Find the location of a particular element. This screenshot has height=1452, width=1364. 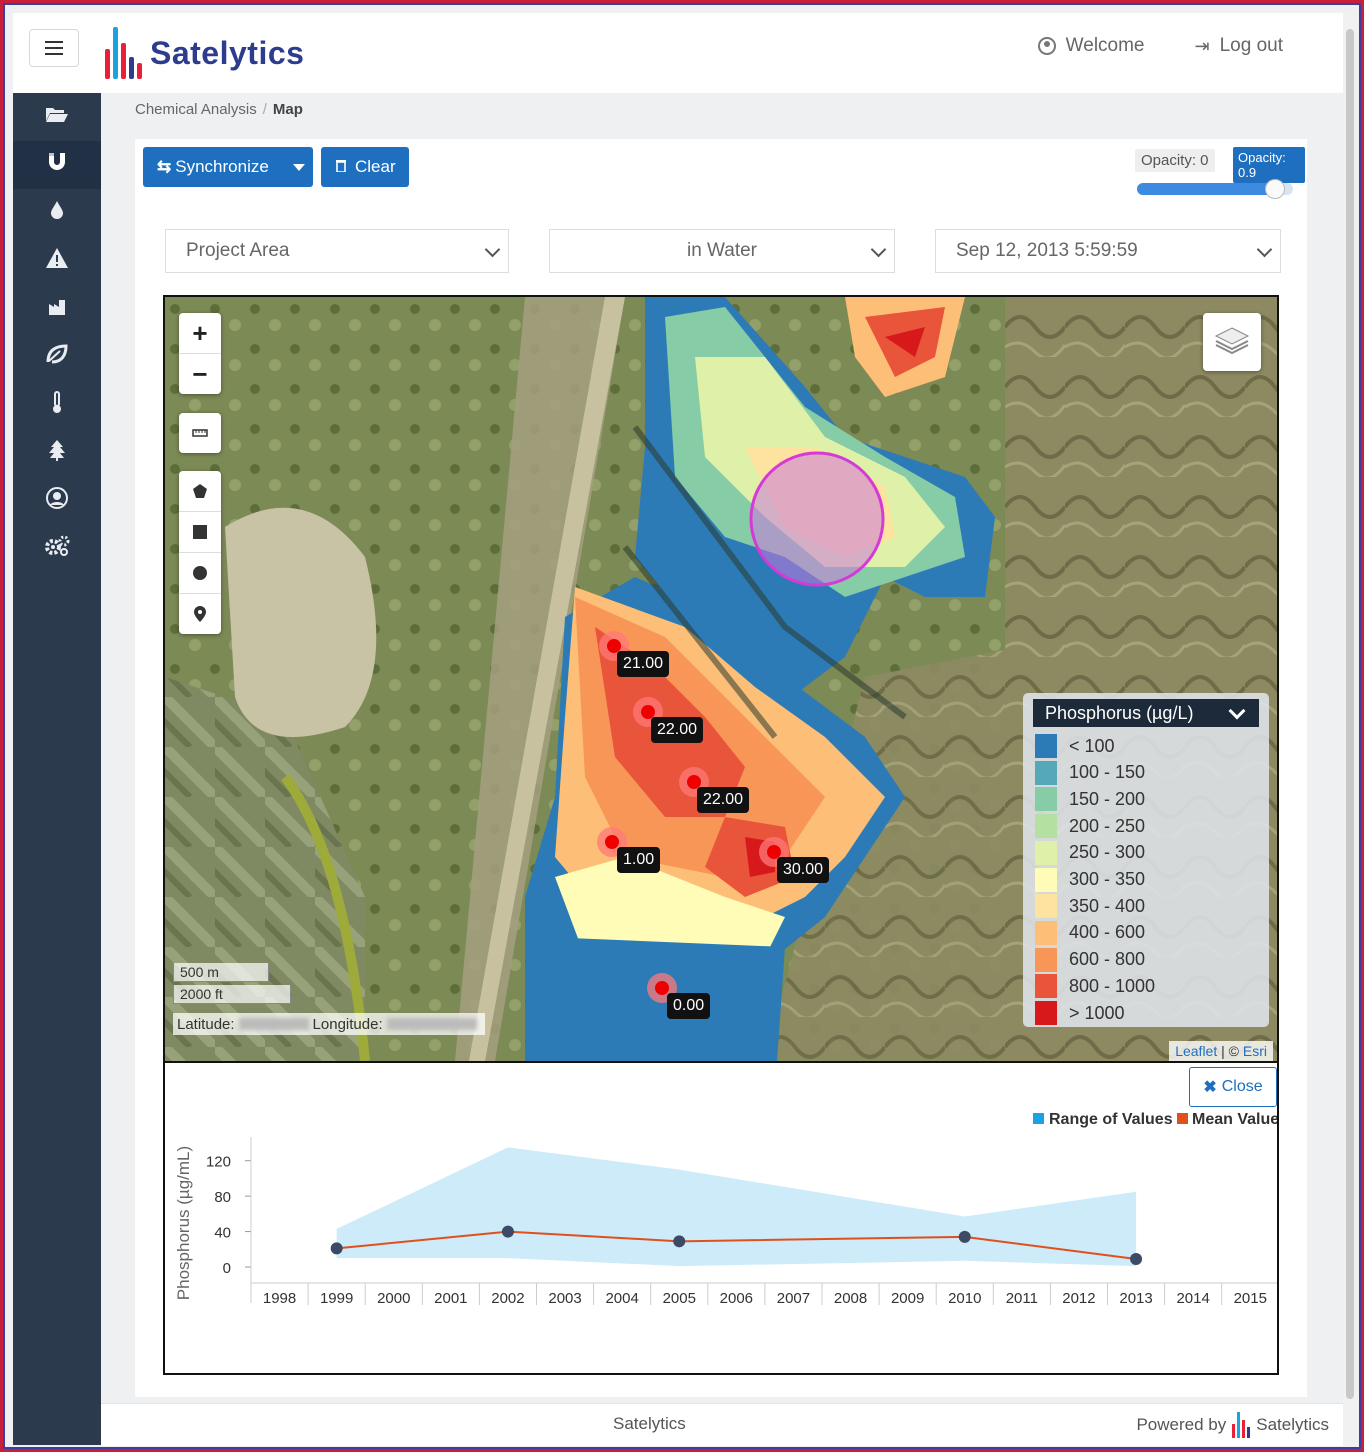

sidebar-item-settings is located at coordinates (57, 549).